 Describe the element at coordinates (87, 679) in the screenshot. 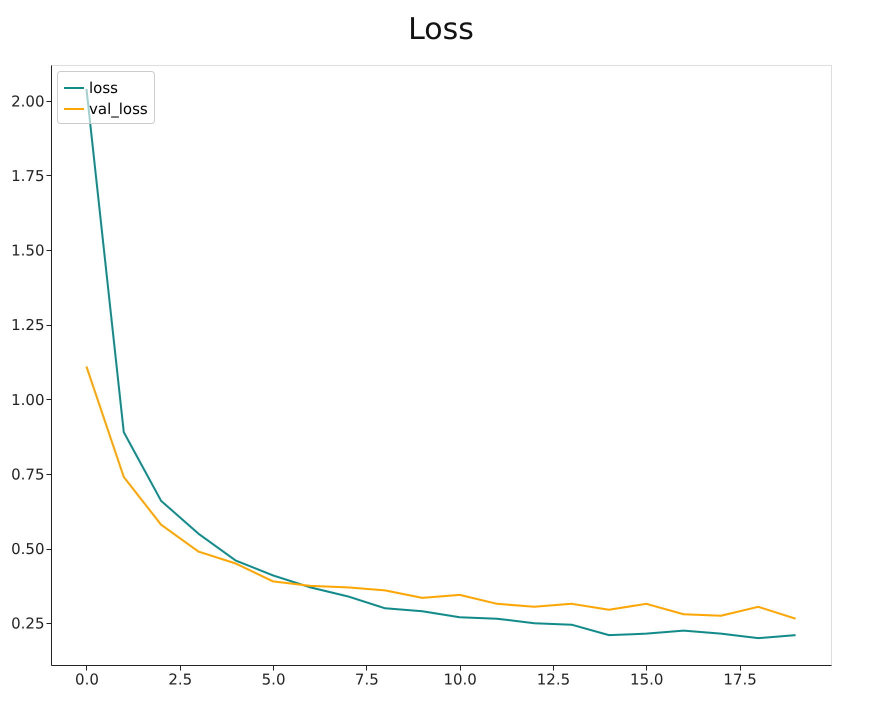

I see `x-tick-label: 0.0` at that location.